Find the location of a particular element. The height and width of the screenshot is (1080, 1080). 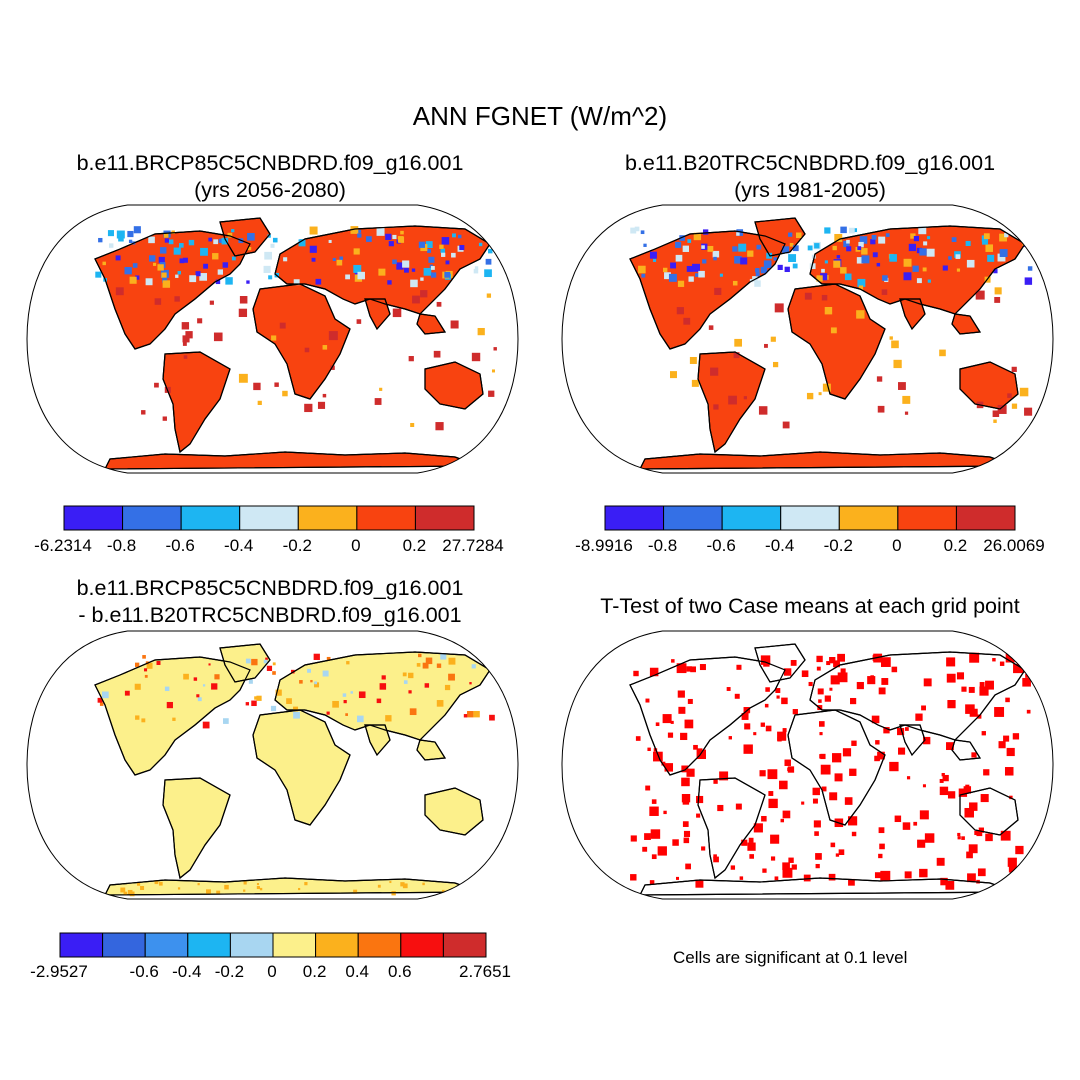

coastline-antarctica is located at coordinates (827, 460).